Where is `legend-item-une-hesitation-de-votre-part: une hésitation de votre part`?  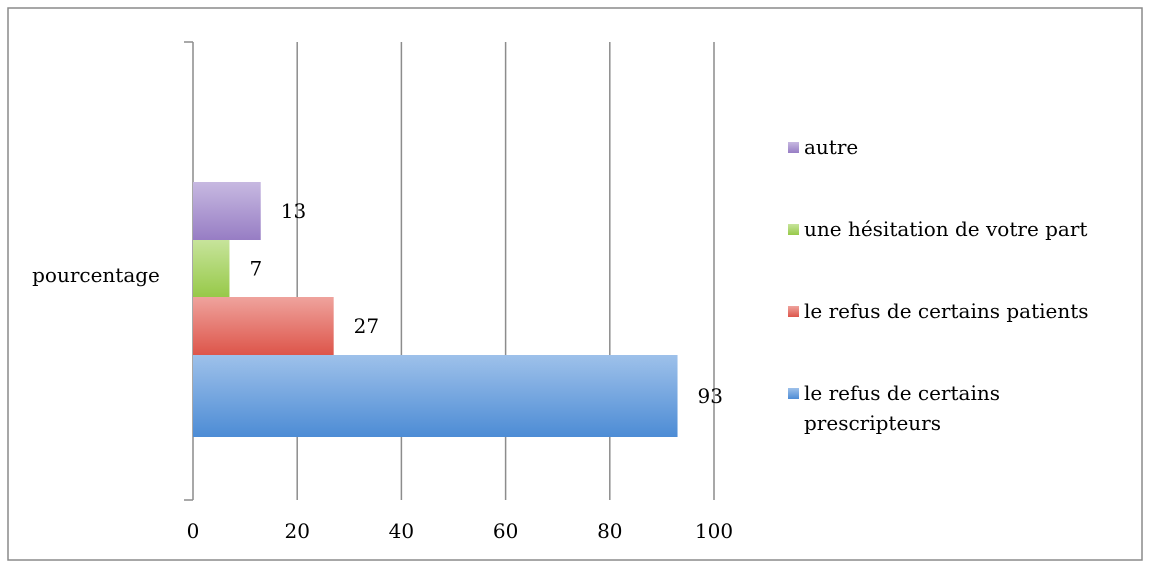
legend-item-une-hesitation-de-votre-part: une hésitation de votre part is located at coordinates (937, 229).